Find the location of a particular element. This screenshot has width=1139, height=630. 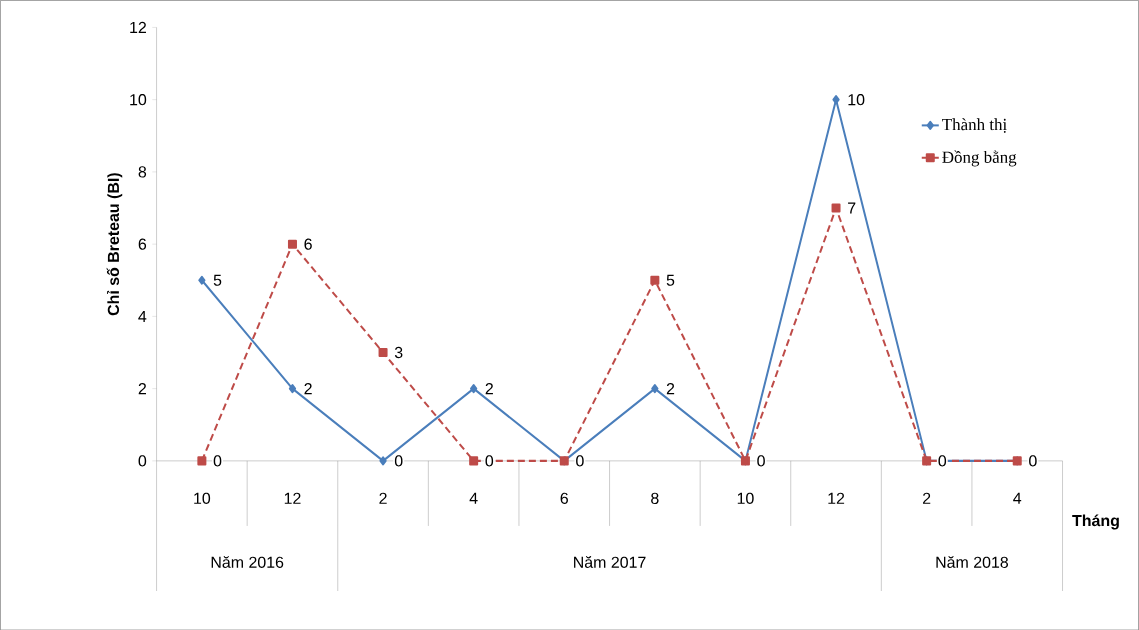

x-tick-label: 6 is located at coordinates (564, 498).